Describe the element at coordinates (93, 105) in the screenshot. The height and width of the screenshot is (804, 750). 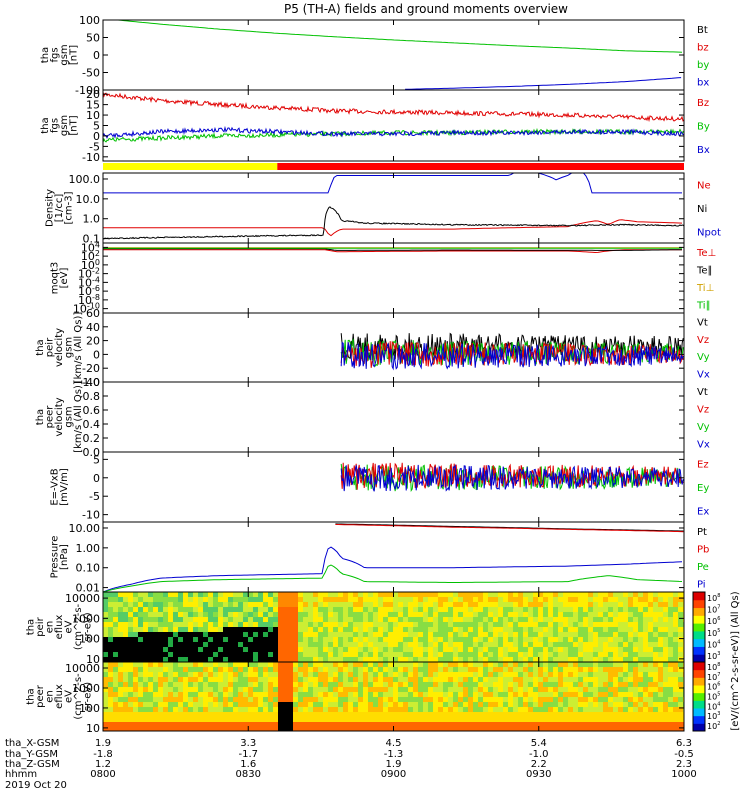
I see `y-tick-label: 15` at that location.